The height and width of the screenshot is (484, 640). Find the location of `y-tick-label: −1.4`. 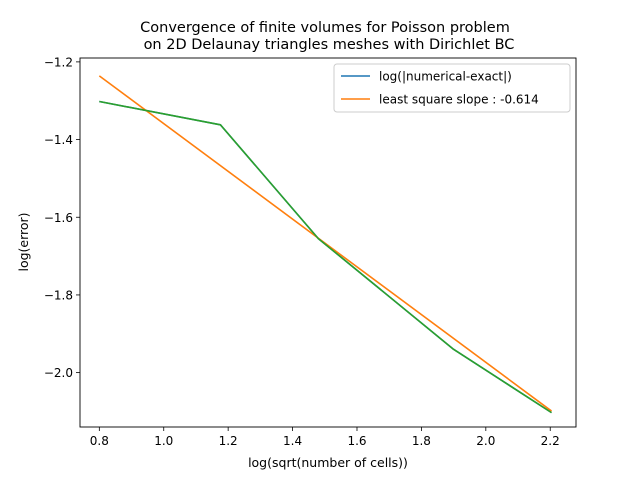

y-tick-label: −1.4 is located at coordinates (58, 140).